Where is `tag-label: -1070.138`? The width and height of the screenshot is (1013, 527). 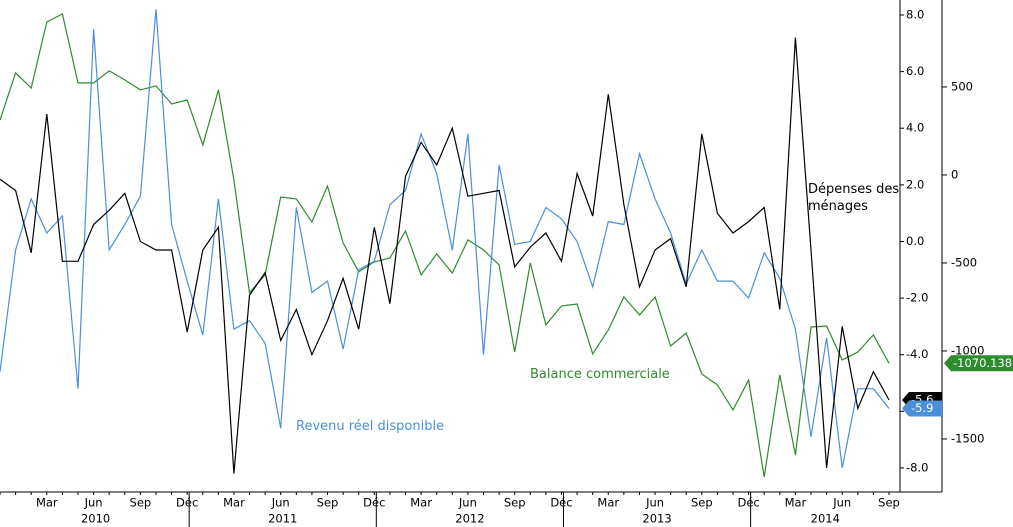
tag-label: -1070.138 is located at coordinates (982, 363).